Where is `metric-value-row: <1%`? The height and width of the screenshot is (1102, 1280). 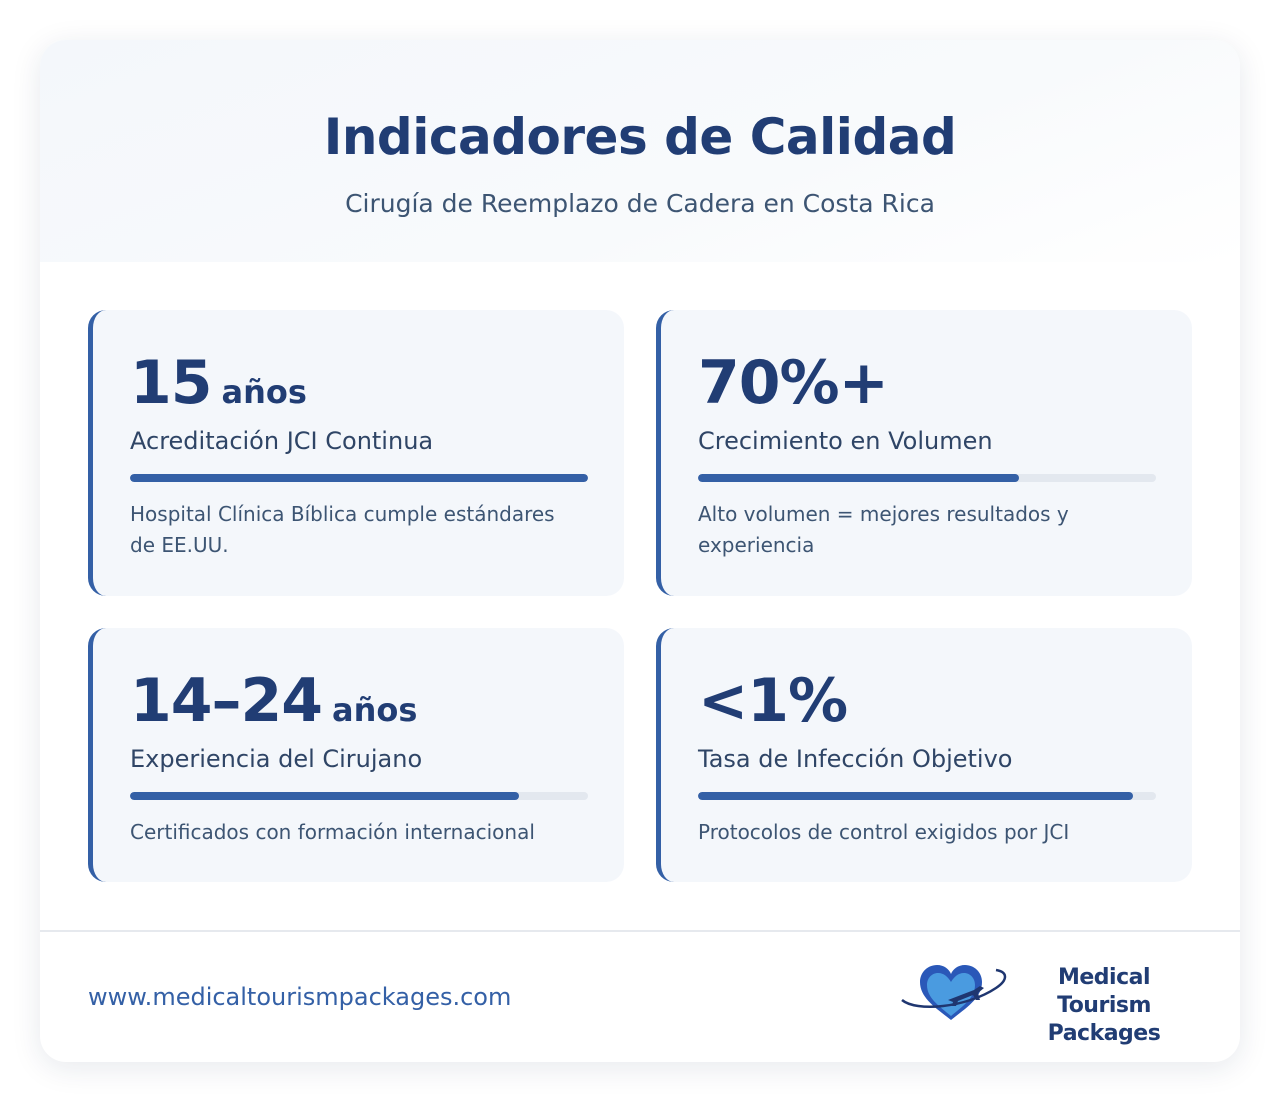
metric-value-row: <1% is located at coordinates (777, 708).